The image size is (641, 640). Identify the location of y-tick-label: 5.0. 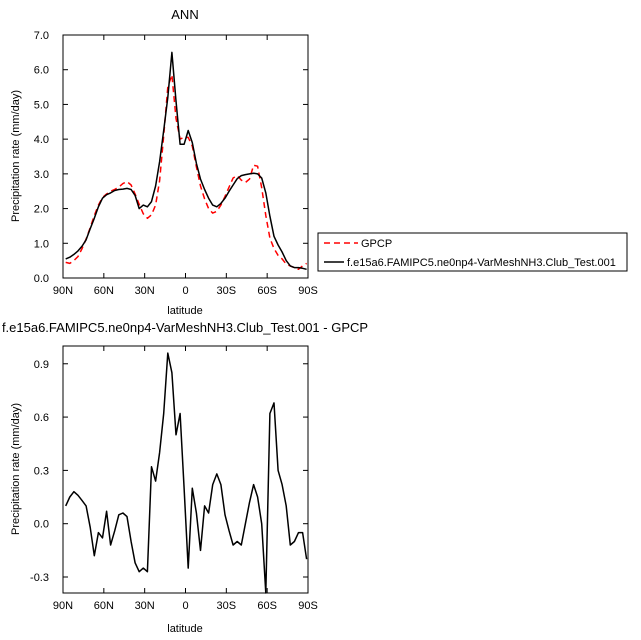
(41, 105).